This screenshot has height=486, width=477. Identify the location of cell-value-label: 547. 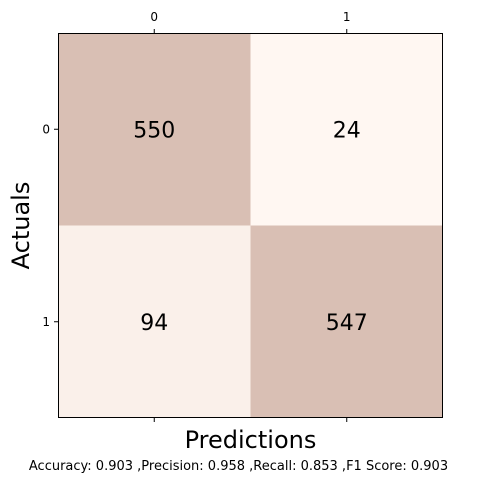
(347, 323).